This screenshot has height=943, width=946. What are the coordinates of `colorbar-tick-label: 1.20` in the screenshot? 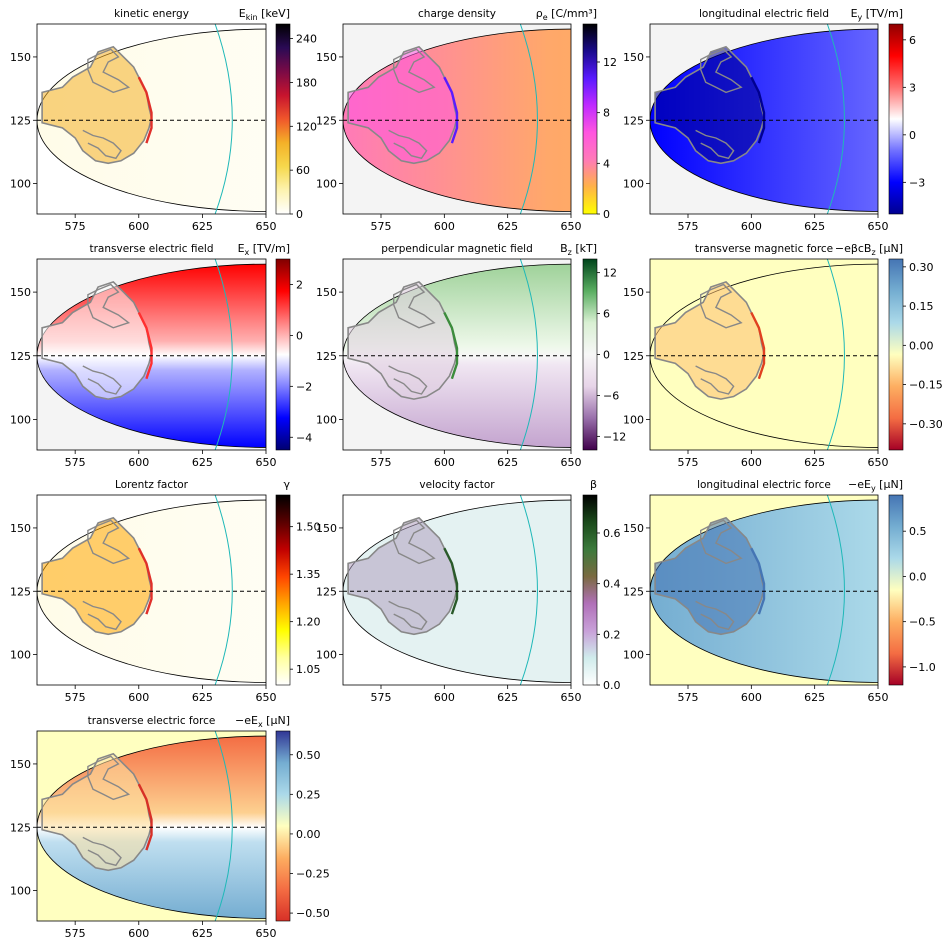 It's located at (308, 622).